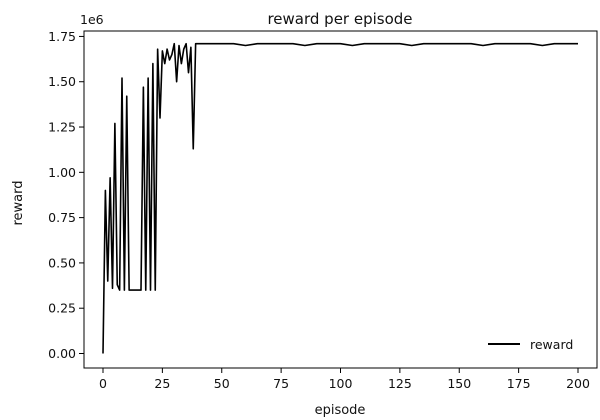 The image size is (600, 420). What do you see at coordinates (18, 202) in the screenshot?
I see `y-axis-label: reward` at bounding box center [18, 202].